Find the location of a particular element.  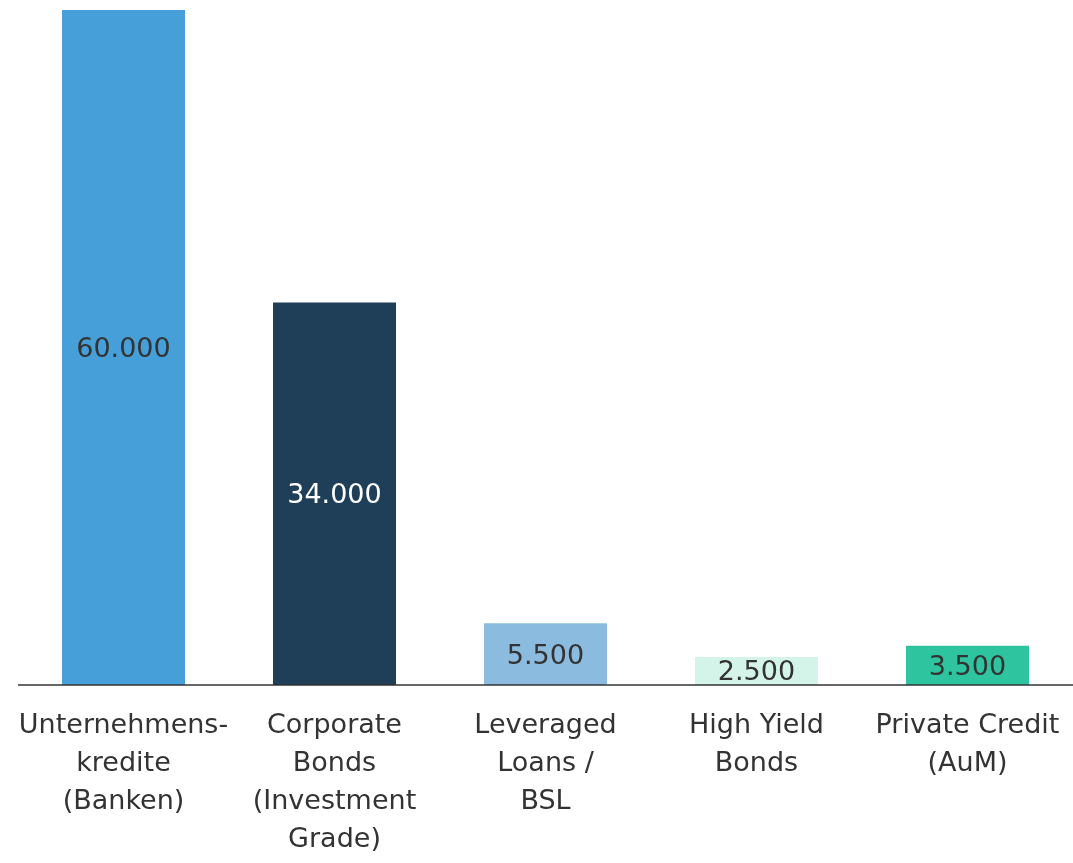

data-label: 2.500 is located at coordinates (756, 671).